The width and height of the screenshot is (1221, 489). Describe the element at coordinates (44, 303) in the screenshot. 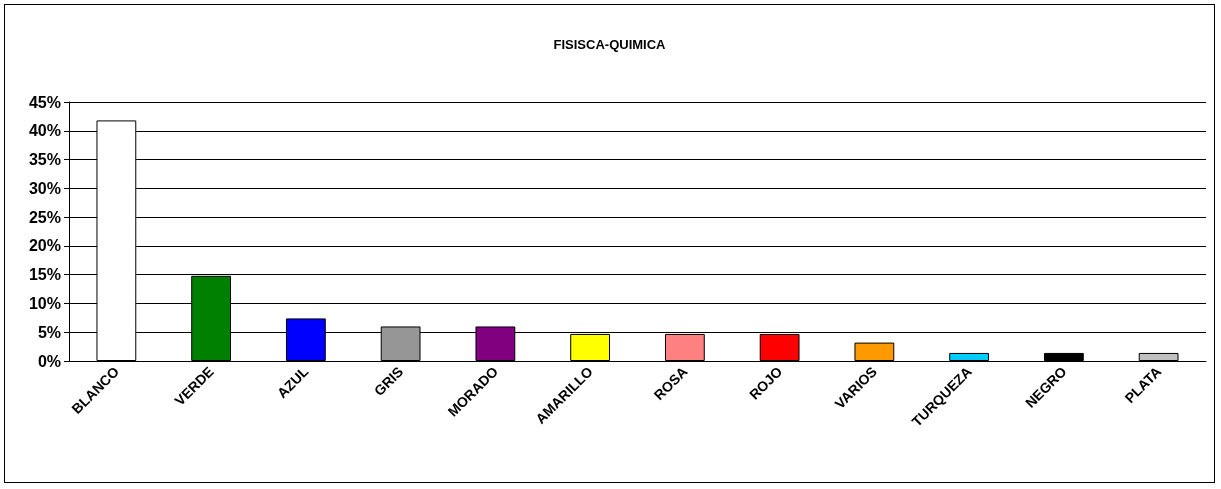

I see `y-tick-label: 10%` at that location.